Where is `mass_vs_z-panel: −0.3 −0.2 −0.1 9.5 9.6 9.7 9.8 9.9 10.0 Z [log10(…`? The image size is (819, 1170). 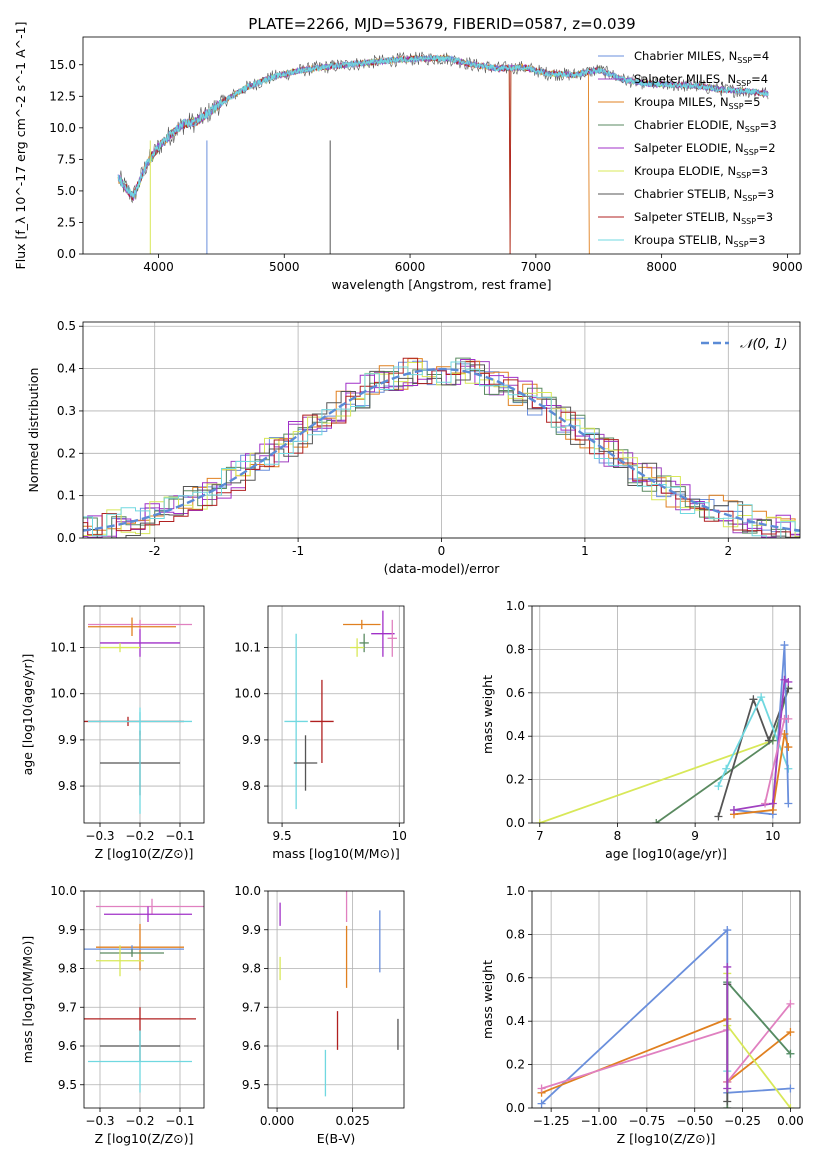 mass_vs_z-panel: −0.3 −0.2 −0.1 9.5 9.6 9.7 9.8 9.9 10.0 Z [log10(… is located at coordinates (112, 1015).